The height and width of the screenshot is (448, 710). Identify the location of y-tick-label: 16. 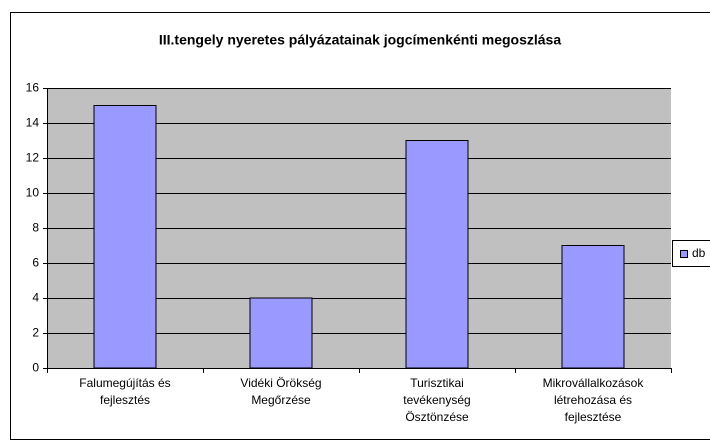
(33, 88).